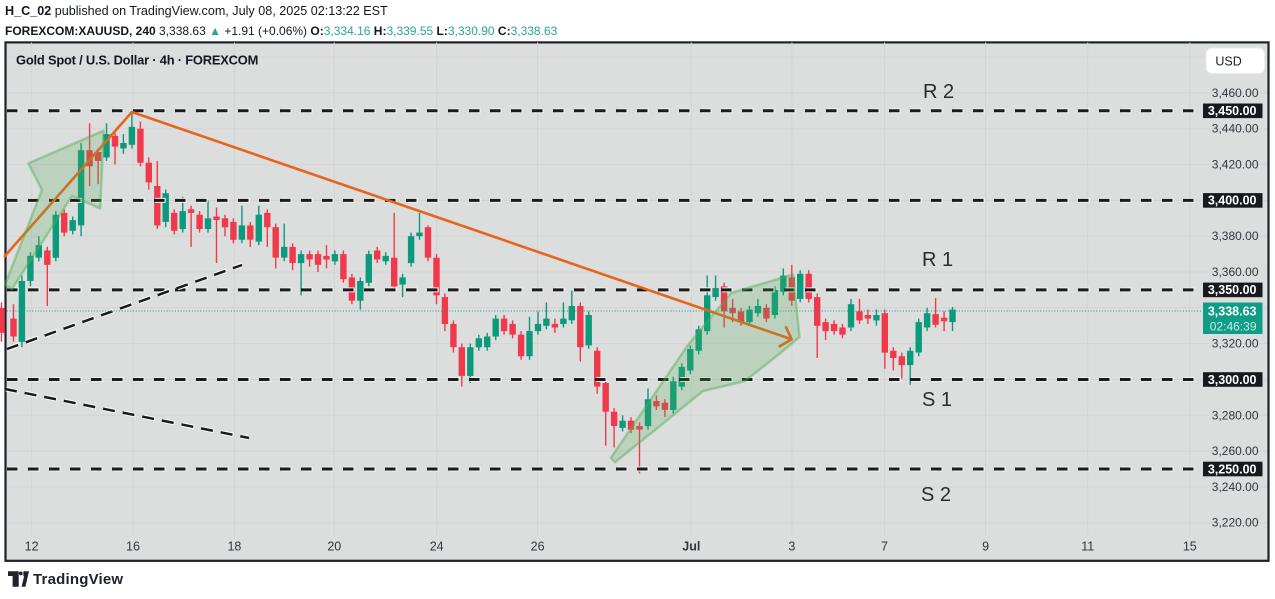 The image size is (1275, 599). Describe the element at coordinates (1190, 547) in the screenshot. I see `svg-text: 15` at that location.